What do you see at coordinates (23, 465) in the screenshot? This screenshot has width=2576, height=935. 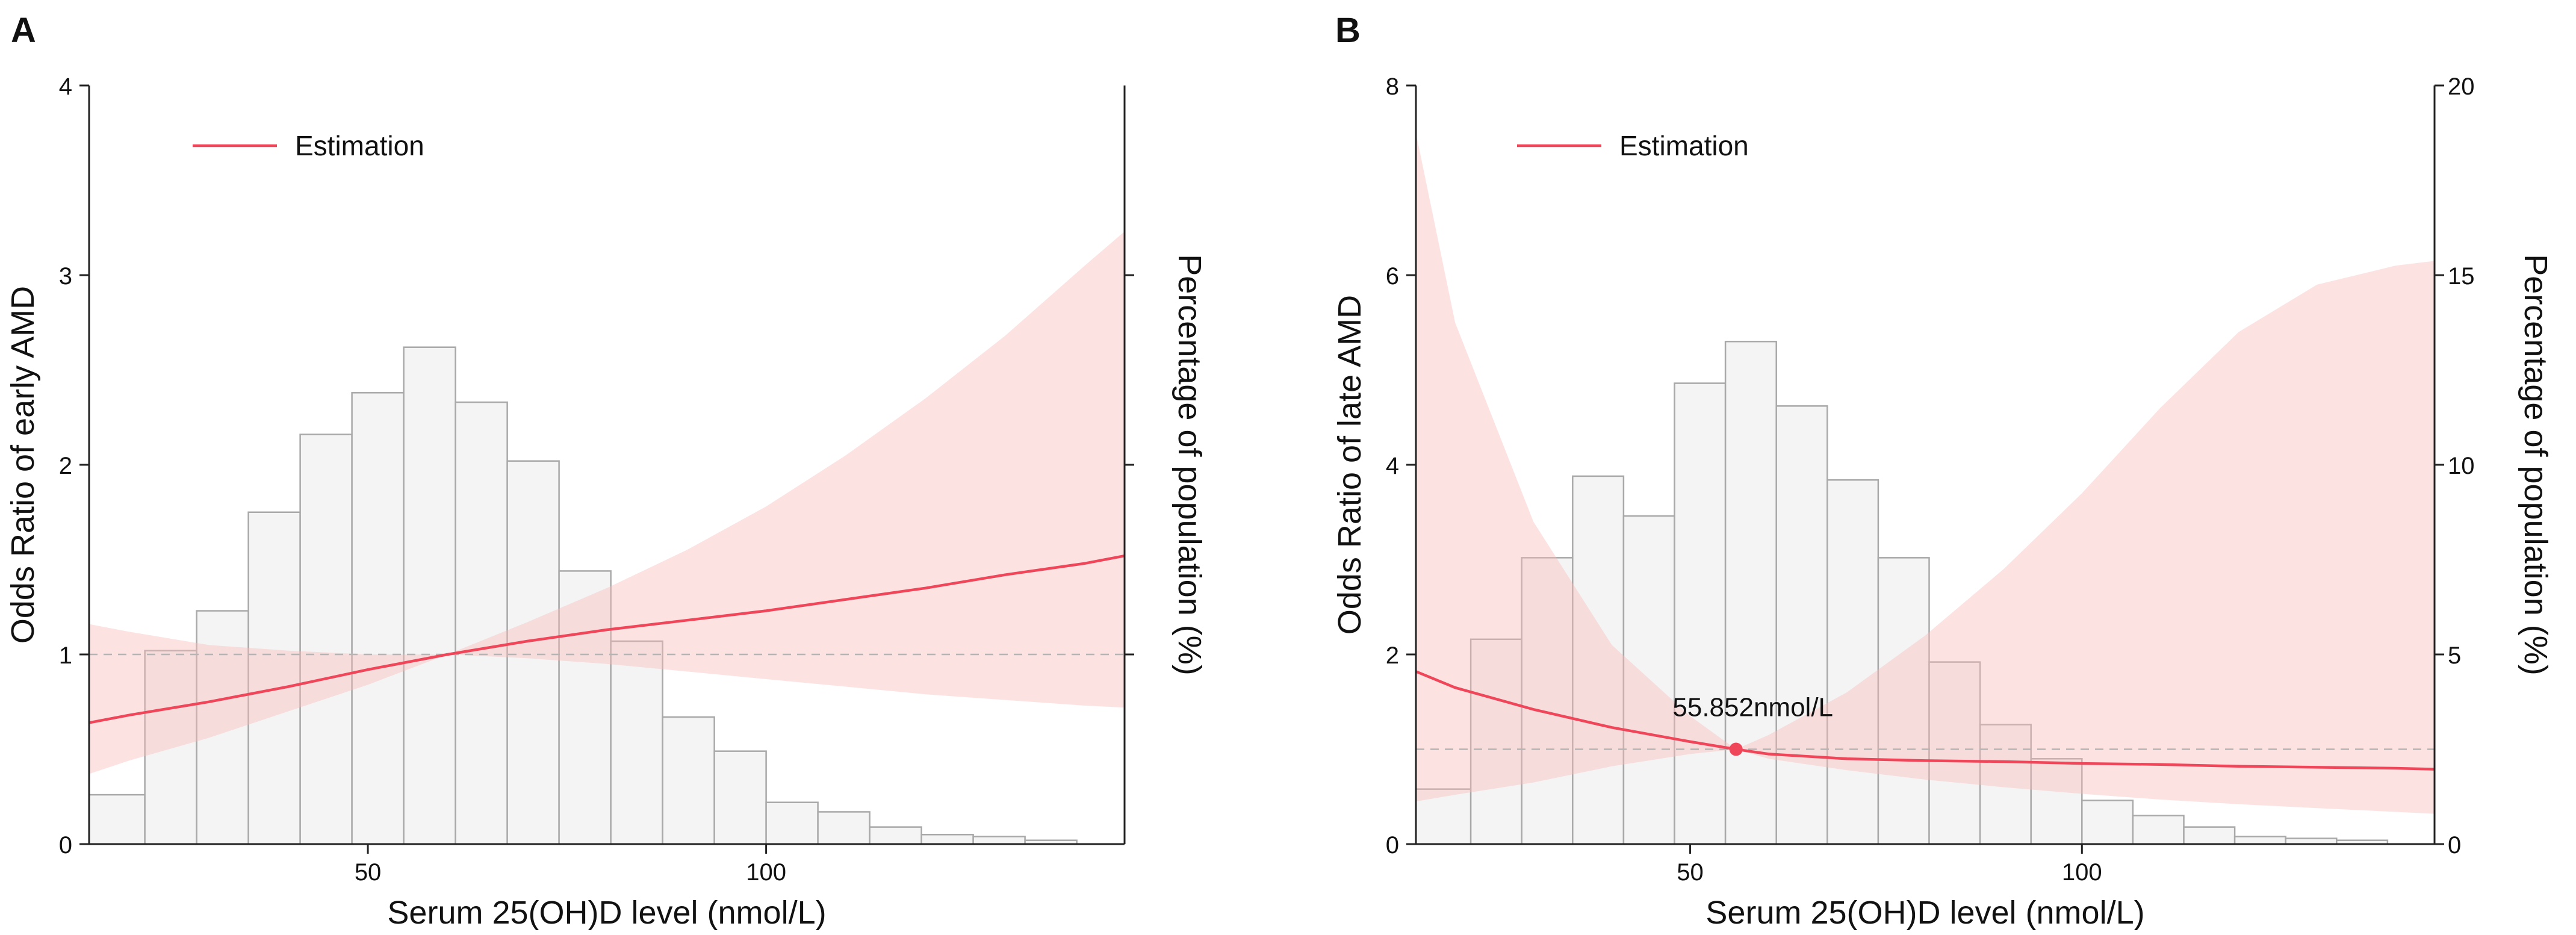 I see `y-axis-label: Odds Ratio of early AMD` at bounding box center [23, 465].